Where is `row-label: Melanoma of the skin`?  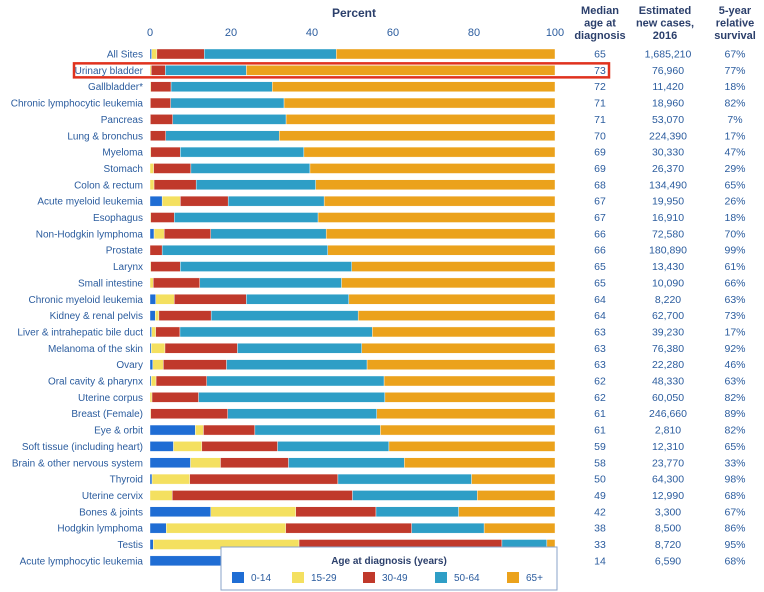 row-label: Melanoma of the skin is located at coordinates (95, 349).